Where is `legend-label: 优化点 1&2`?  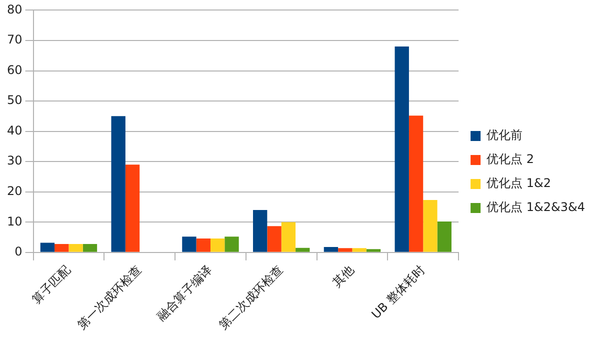
legend-label: 优化点 1&2 is located at coordinates (519, 183).